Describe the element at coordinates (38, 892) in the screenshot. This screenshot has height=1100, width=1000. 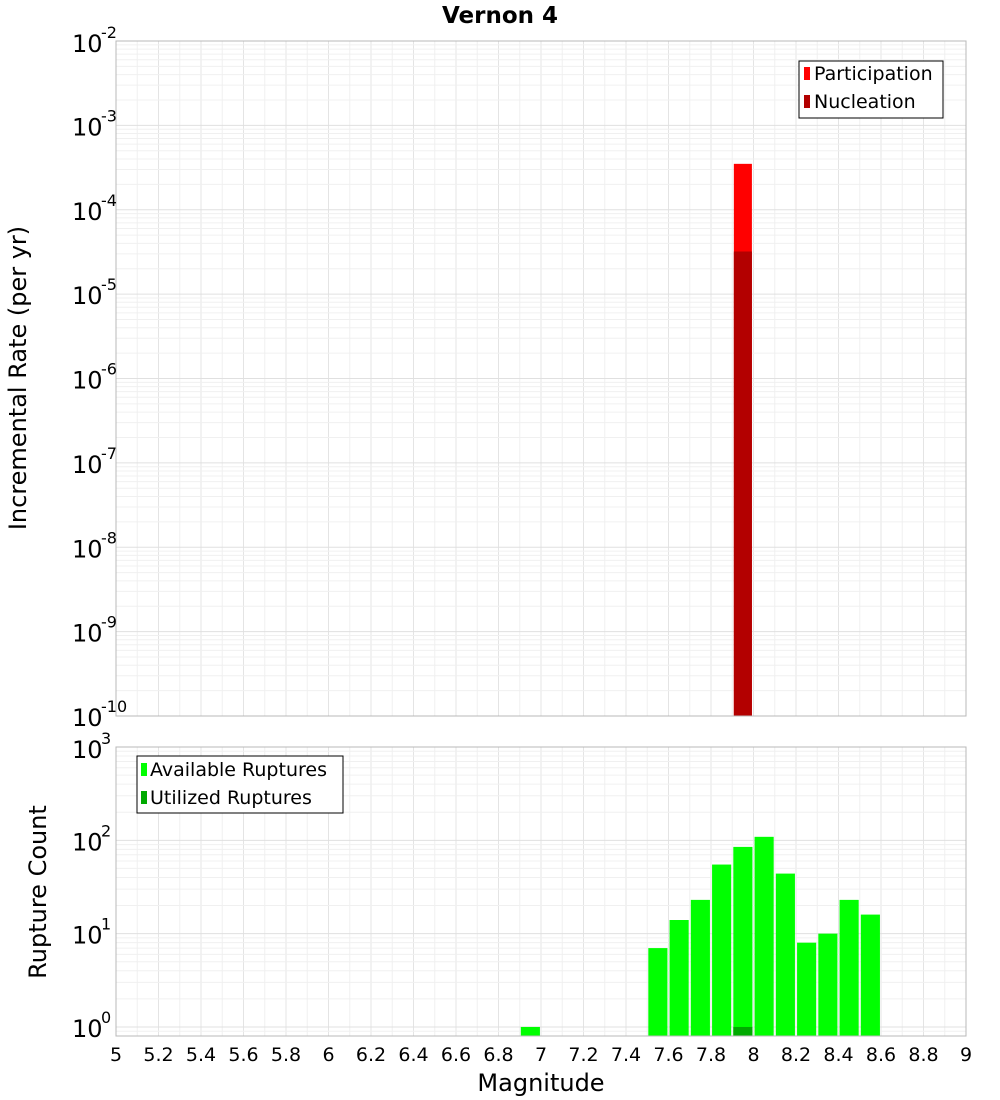
I see `bottom-y-axis-label: Rupture Count` at that location.